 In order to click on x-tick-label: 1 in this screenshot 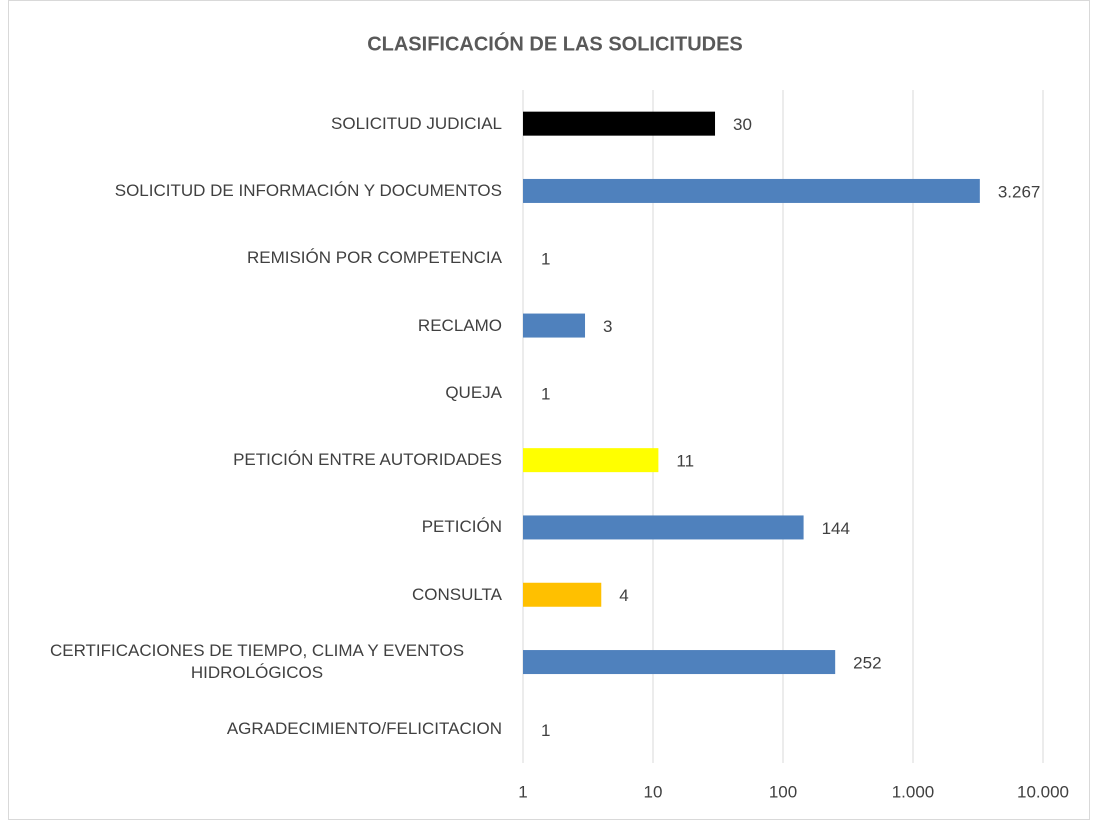, I will do `click(522, 791)`.